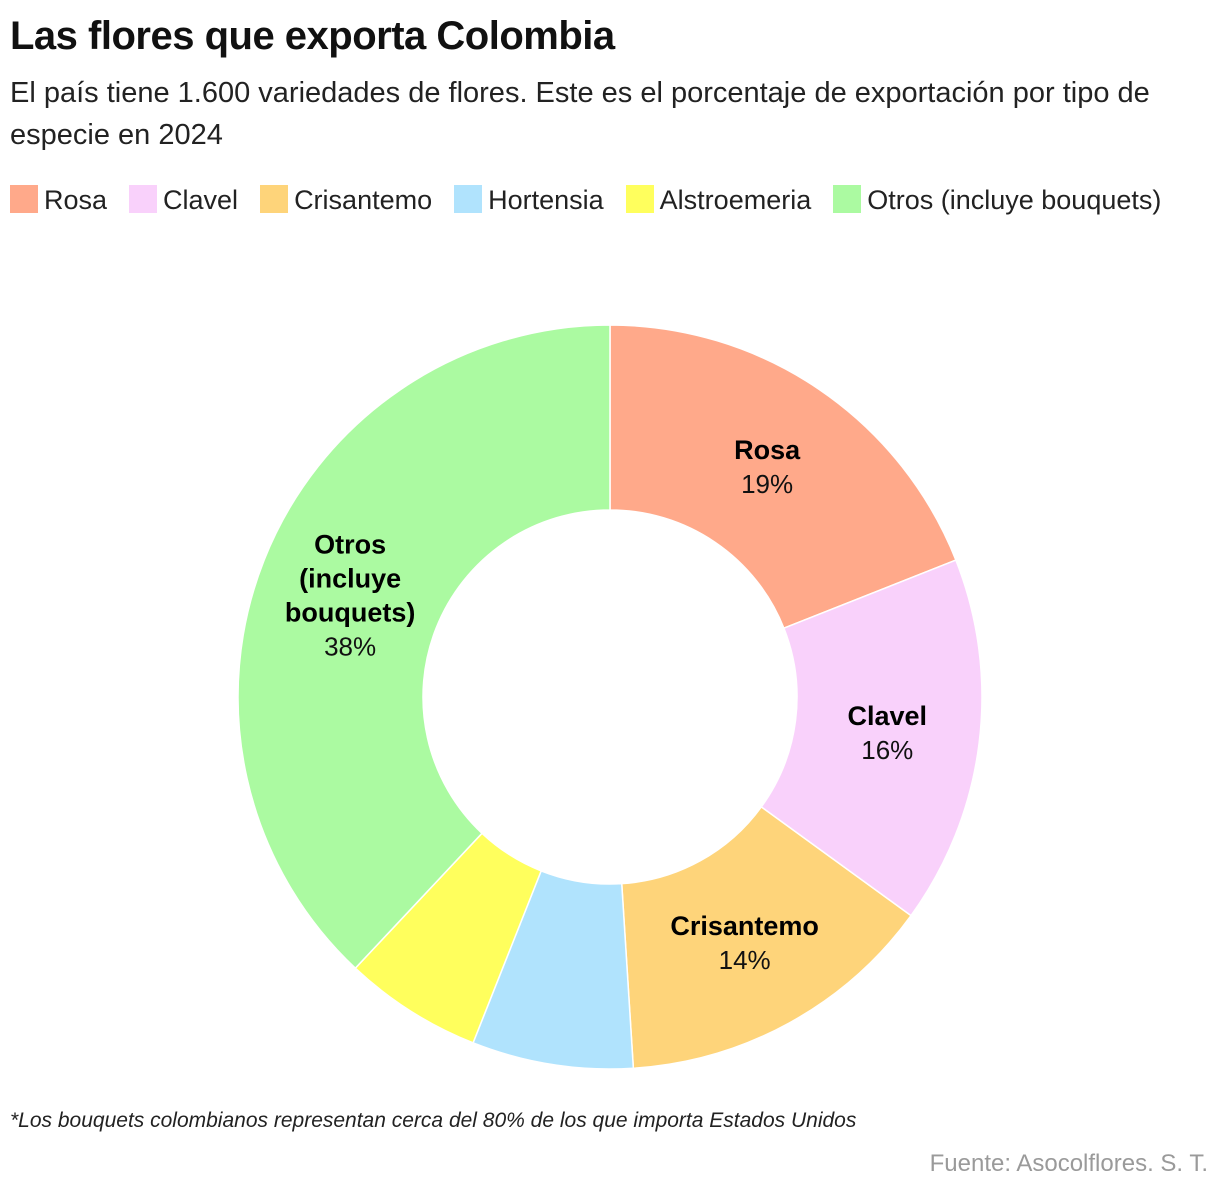  I want to click on slice-label-clavel: Clavel 16%, so click(888, 733).